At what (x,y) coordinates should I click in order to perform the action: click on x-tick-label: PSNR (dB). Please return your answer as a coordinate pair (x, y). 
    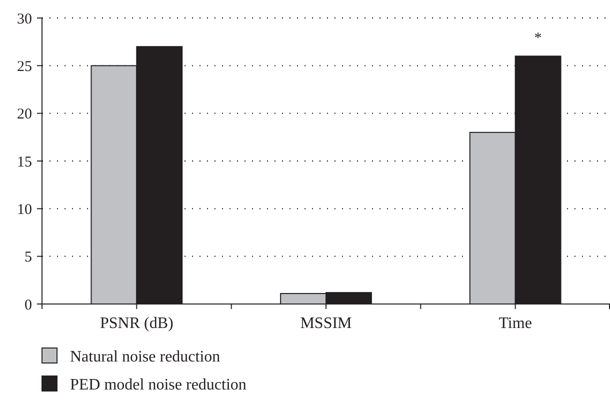
    Looking at the image, I should click on (137, 323).